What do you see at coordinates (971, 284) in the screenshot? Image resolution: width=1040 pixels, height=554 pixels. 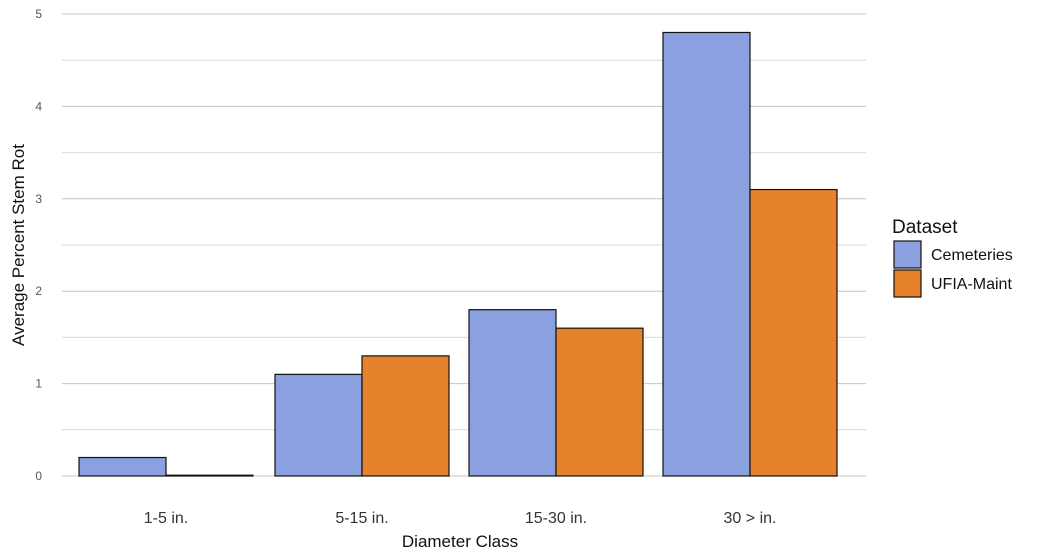 I see `legend-label: UFIA-Maint` at bounding box center [971, 284].